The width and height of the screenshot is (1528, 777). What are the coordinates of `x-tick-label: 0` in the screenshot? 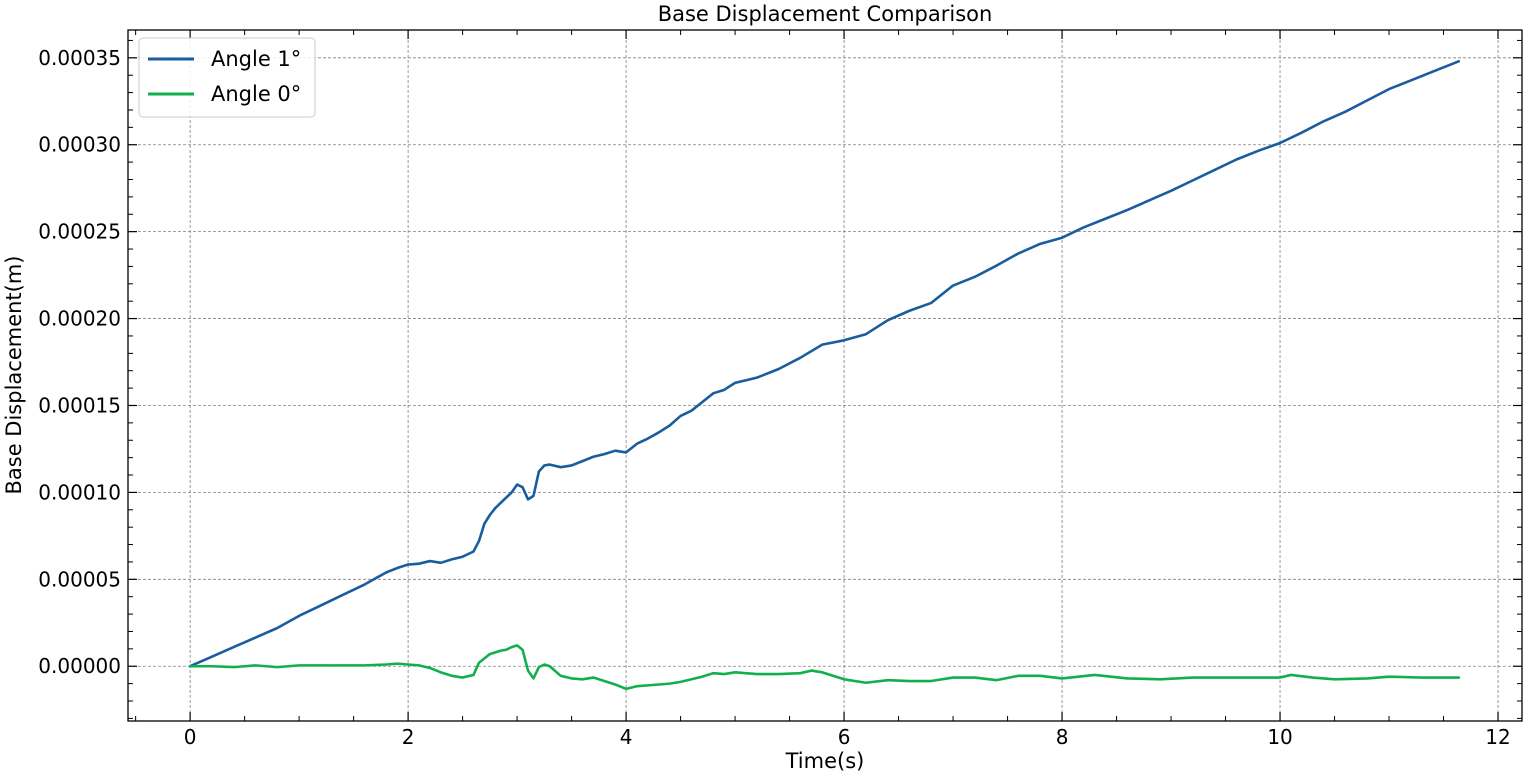 It's located at (190, 737).